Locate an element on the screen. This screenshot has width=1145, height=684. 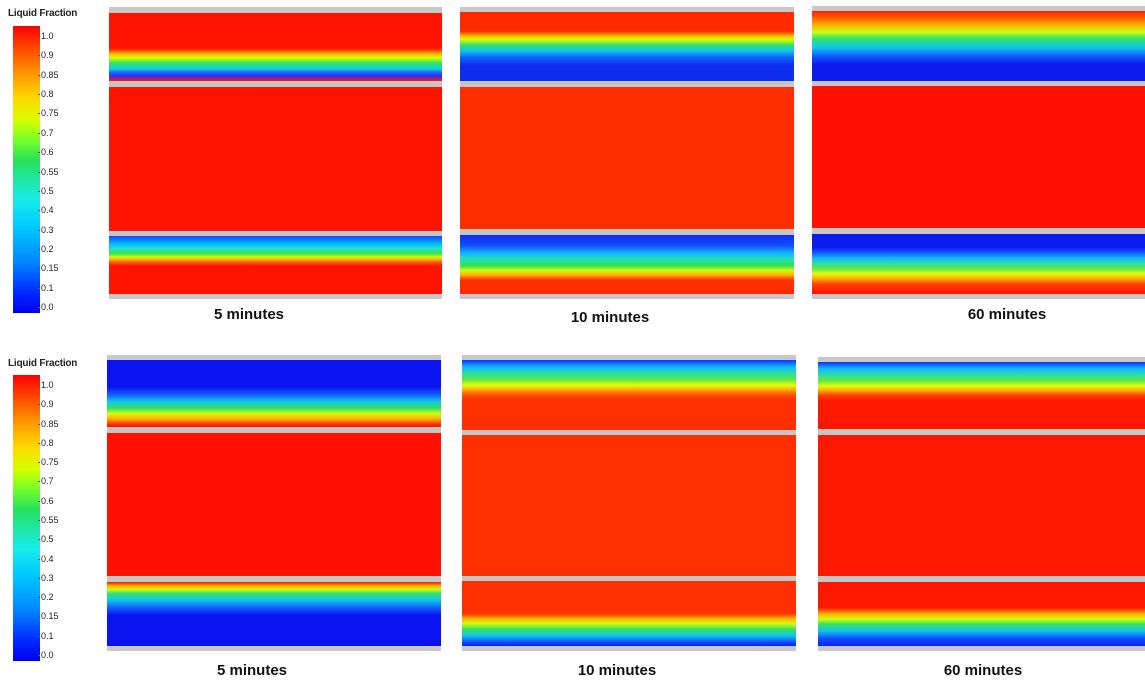
panel-row2-60min is located at coordinates (981, 504).